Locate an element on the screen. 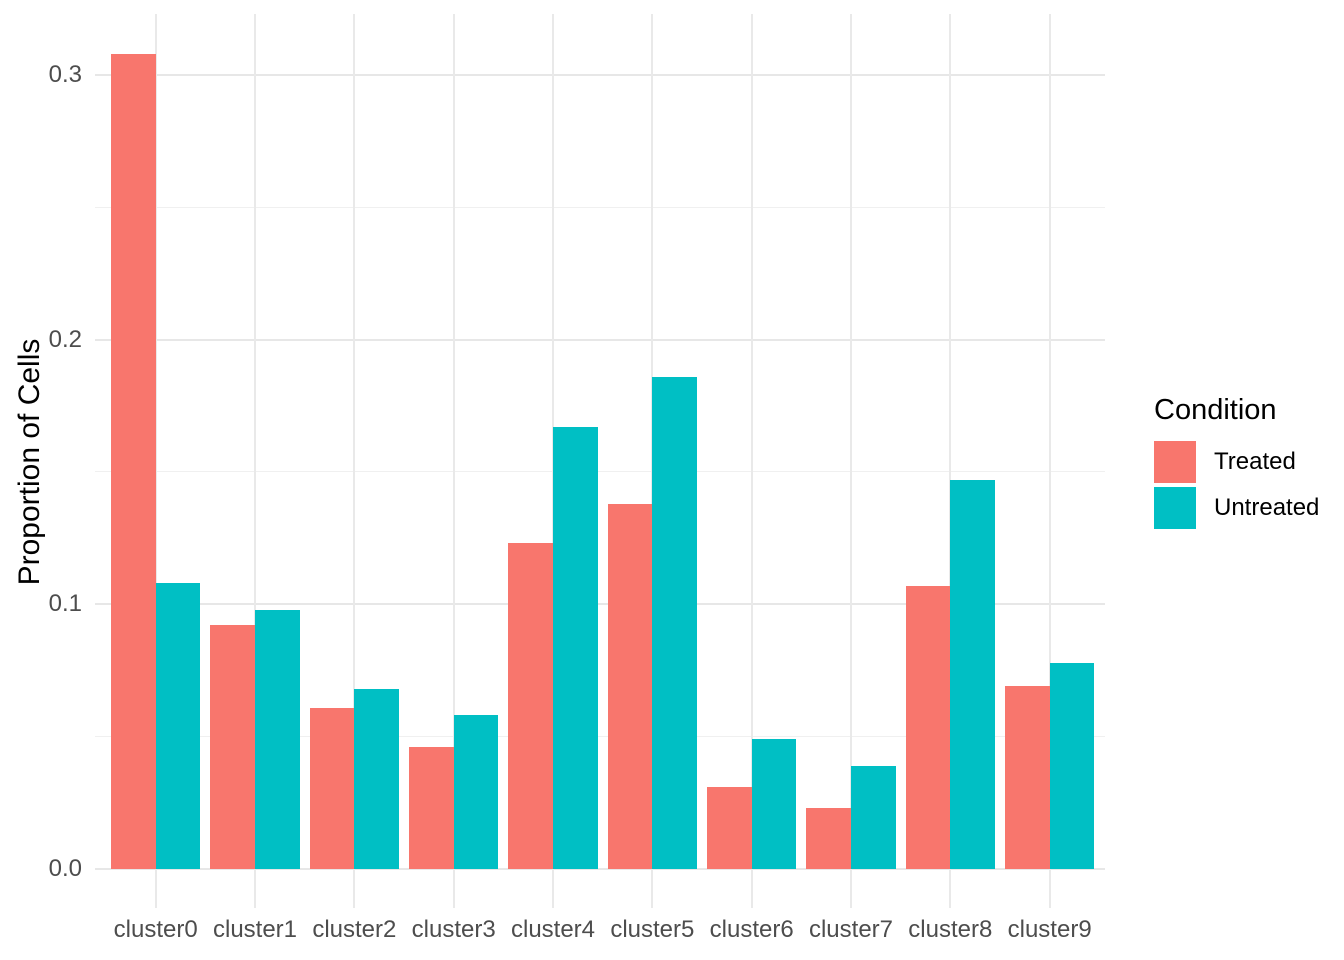 Image resolution: width=1344 pixels, height=960 pixels. bar-untreated-cluster1 is located at coordinates (277, 739).